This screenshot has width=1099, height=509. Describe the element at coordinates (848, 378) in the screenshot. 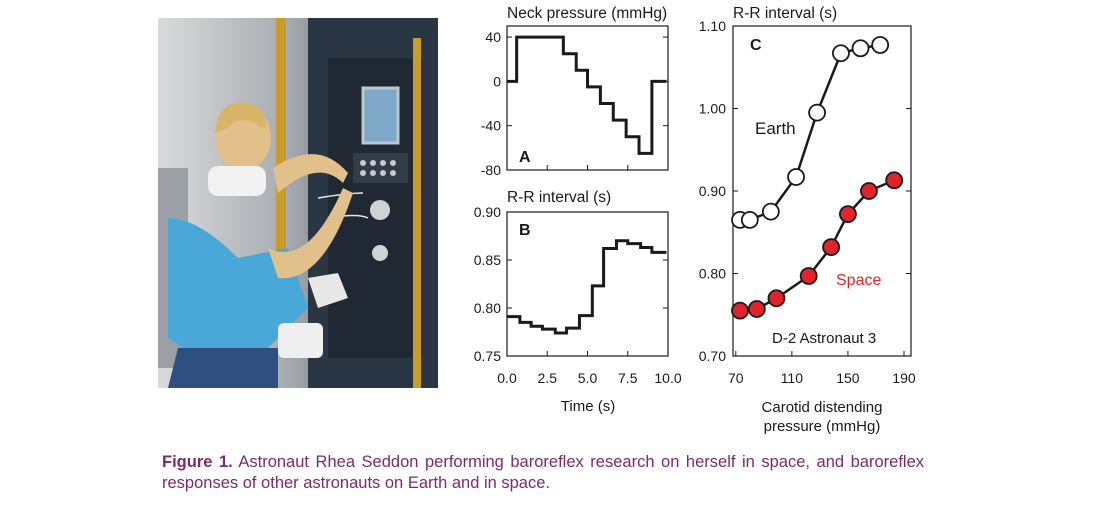

I see `panel-c-xtick-label-2: 150` at that location.